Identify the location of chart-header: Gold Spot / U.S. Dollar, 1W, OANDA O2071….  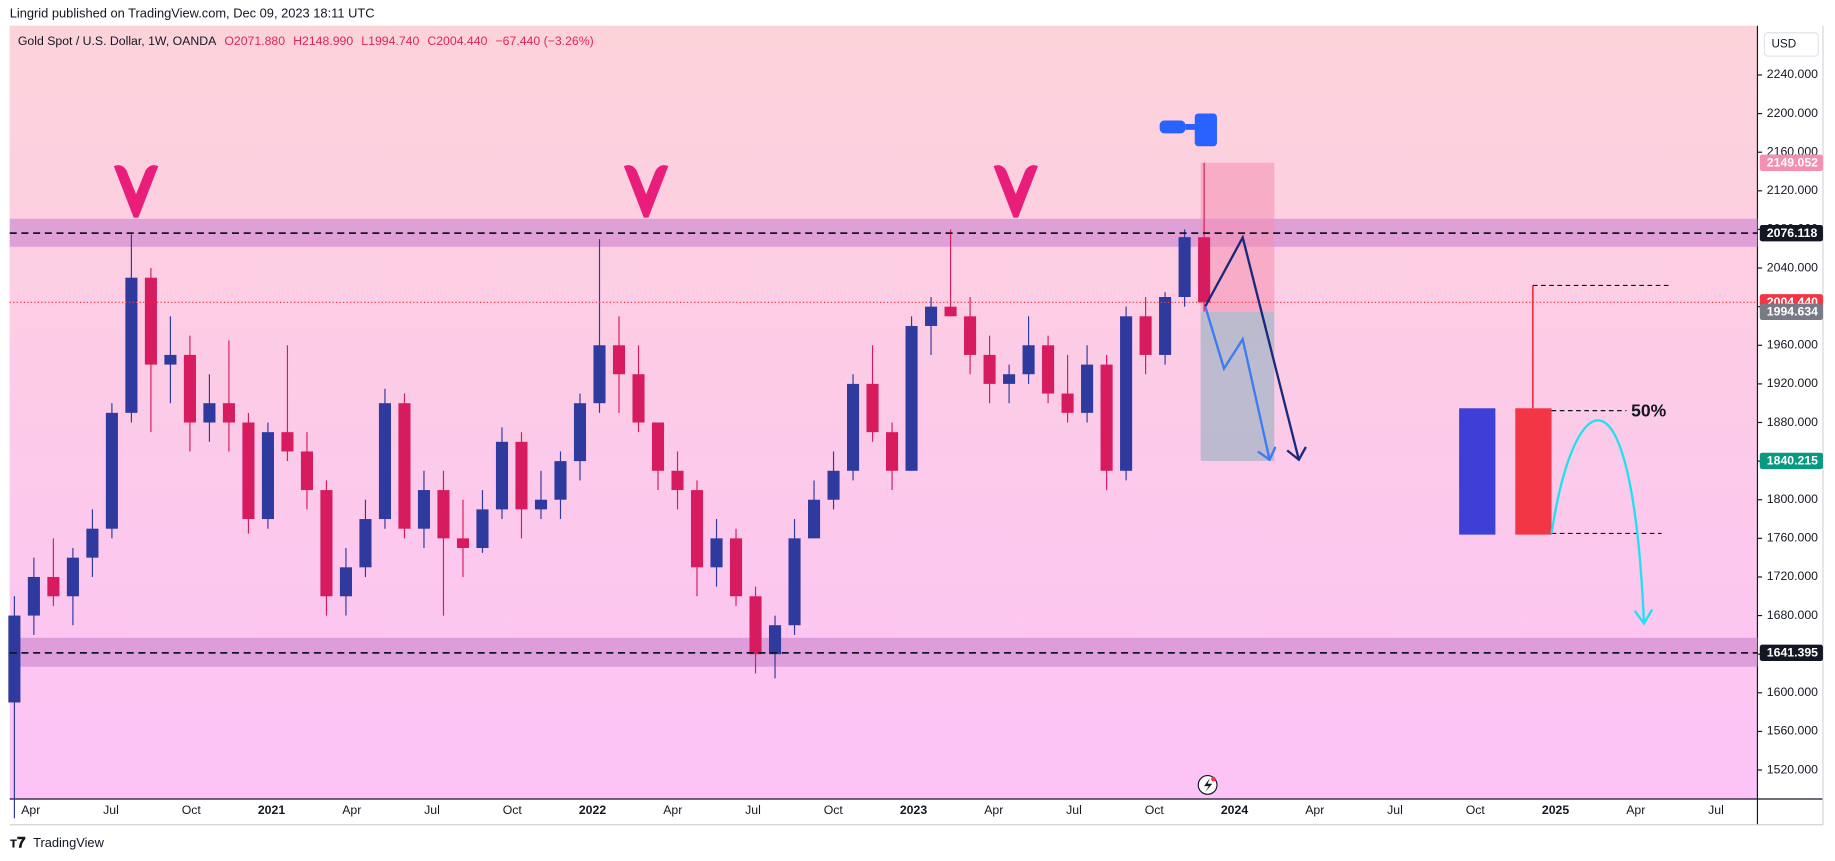
(306, 41).